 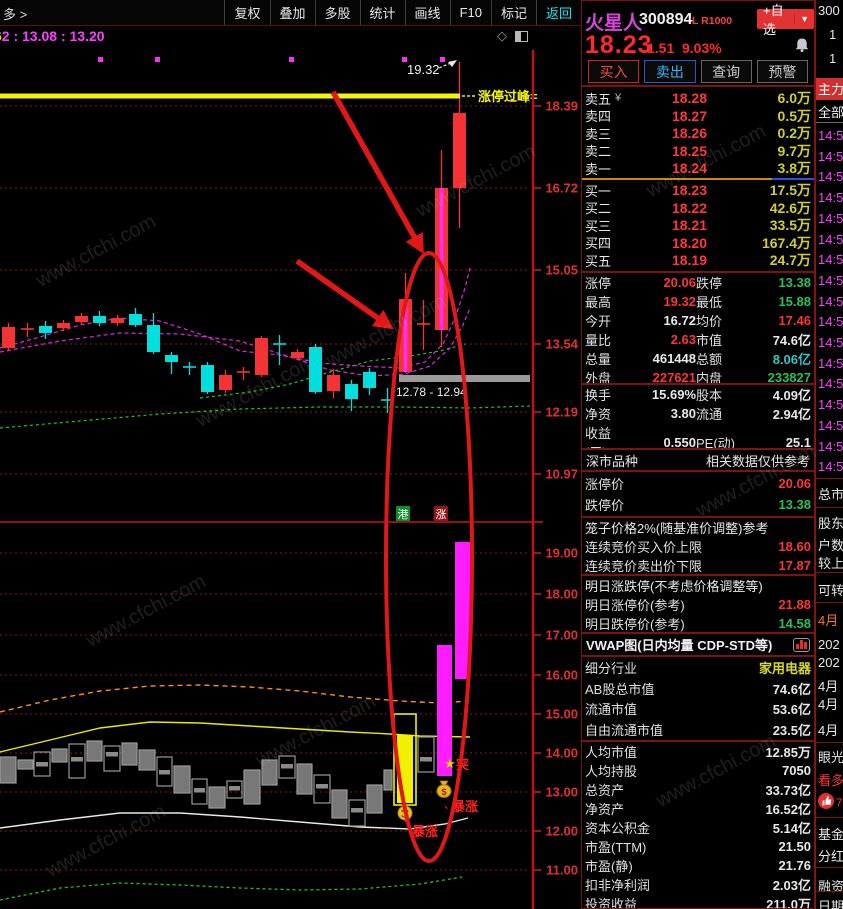 What do you see at coordinates (782, 71) in the screenshot?
I see `trade-button-预警: 预警` at bounding box center [782, 71].